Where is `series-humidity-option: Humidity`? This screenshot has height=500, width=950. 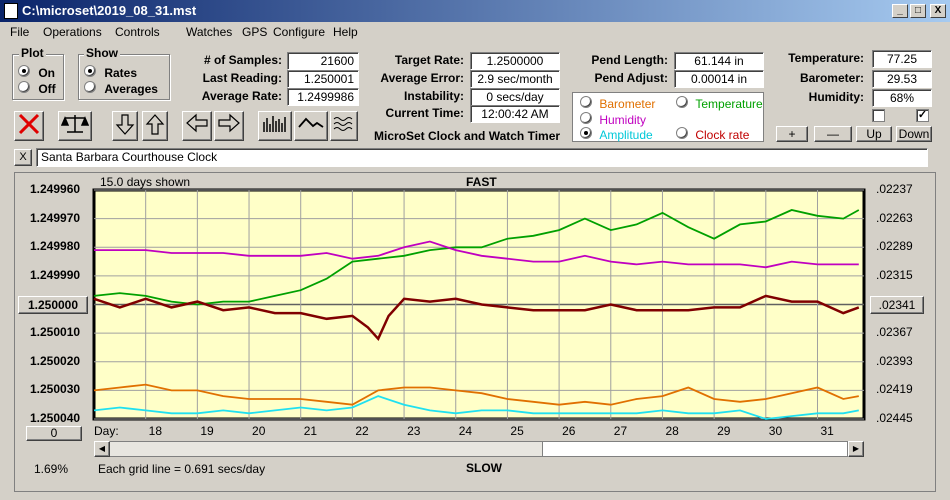 series-humidity-option: Humidity is located at coordinates (613, 119).